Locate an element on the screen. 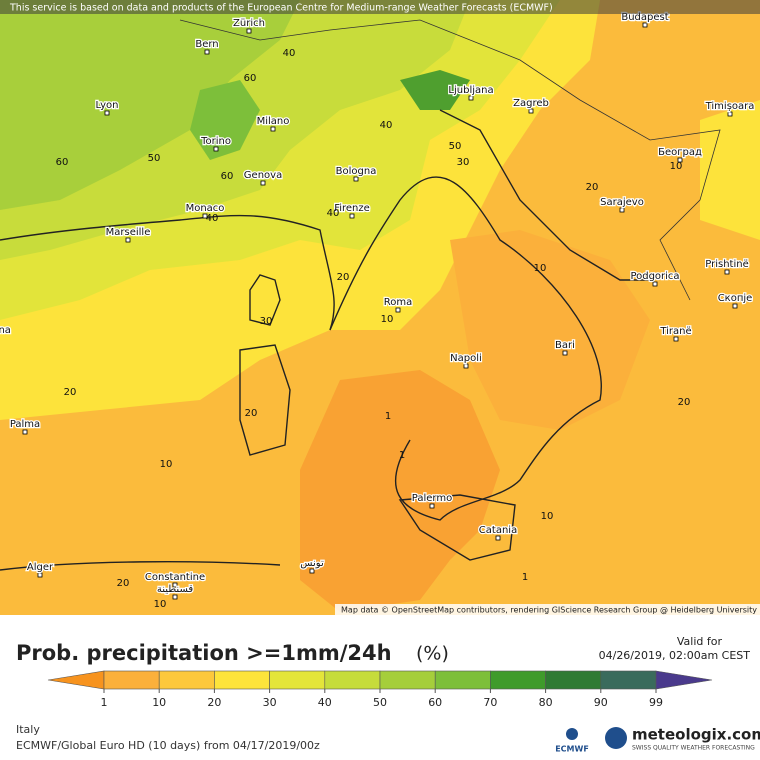  colorbar: 1 10 20 30 40 50 60 70 80 90 99 is located at coordinates (380, 689).